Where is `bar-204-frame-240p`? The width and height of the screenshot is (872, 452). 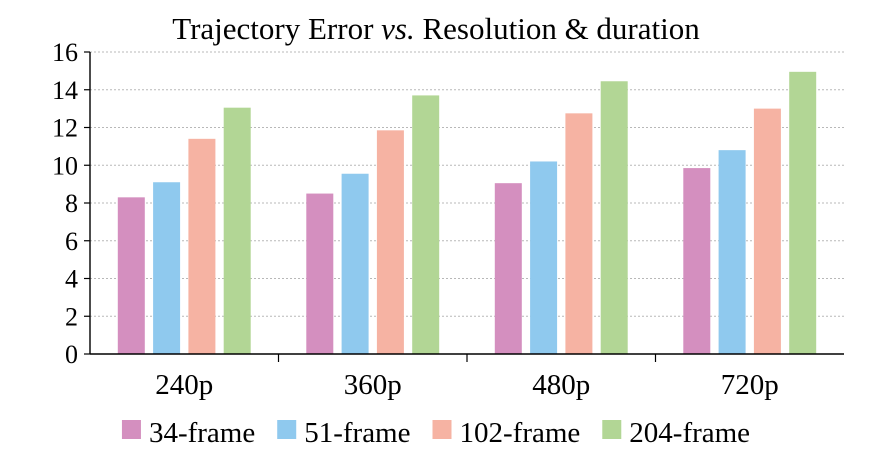
bar-204-frame-240p is located at coordinates (237, 231).